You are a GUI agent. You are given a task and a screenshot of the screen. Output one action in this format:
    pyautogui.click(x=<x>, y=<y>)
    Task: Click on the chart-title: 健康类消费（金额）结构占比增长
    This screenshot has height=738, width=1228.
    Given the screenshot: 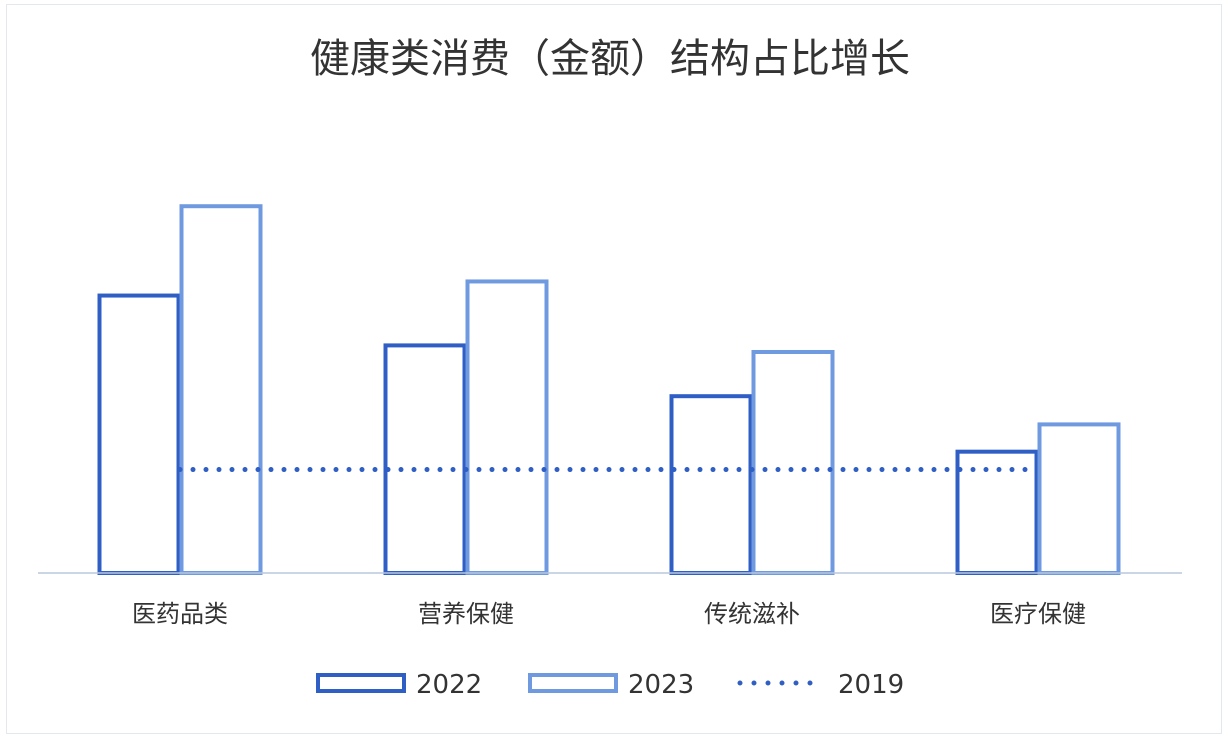 What is the action you would take?
    pyautogui.click(x=610, y=59)
    